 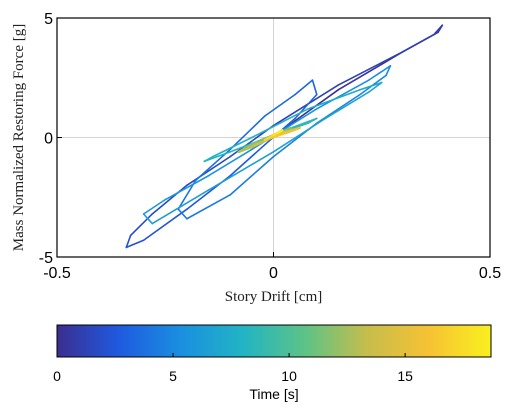 I want to click on x-tick-label: 0, so click(x=273, y=273).